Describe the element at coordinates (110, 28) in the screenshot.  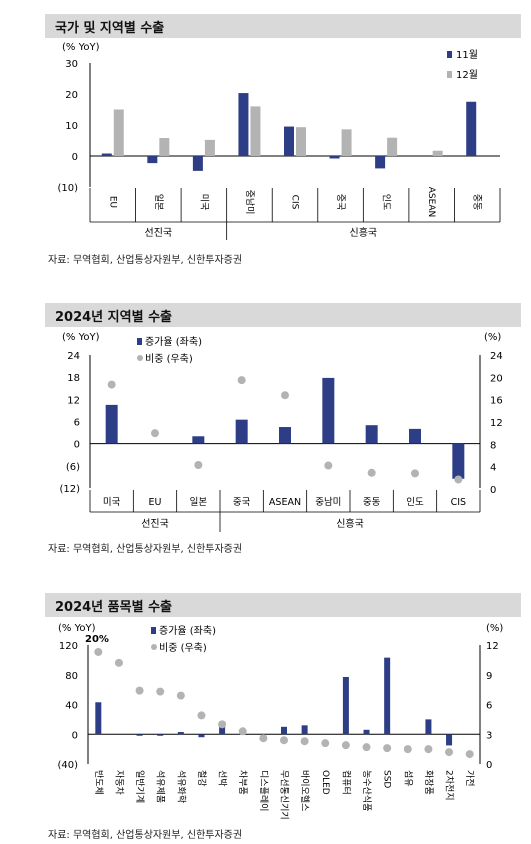
I see `chart1-title: 국가 및 지역별 수출` at that location.